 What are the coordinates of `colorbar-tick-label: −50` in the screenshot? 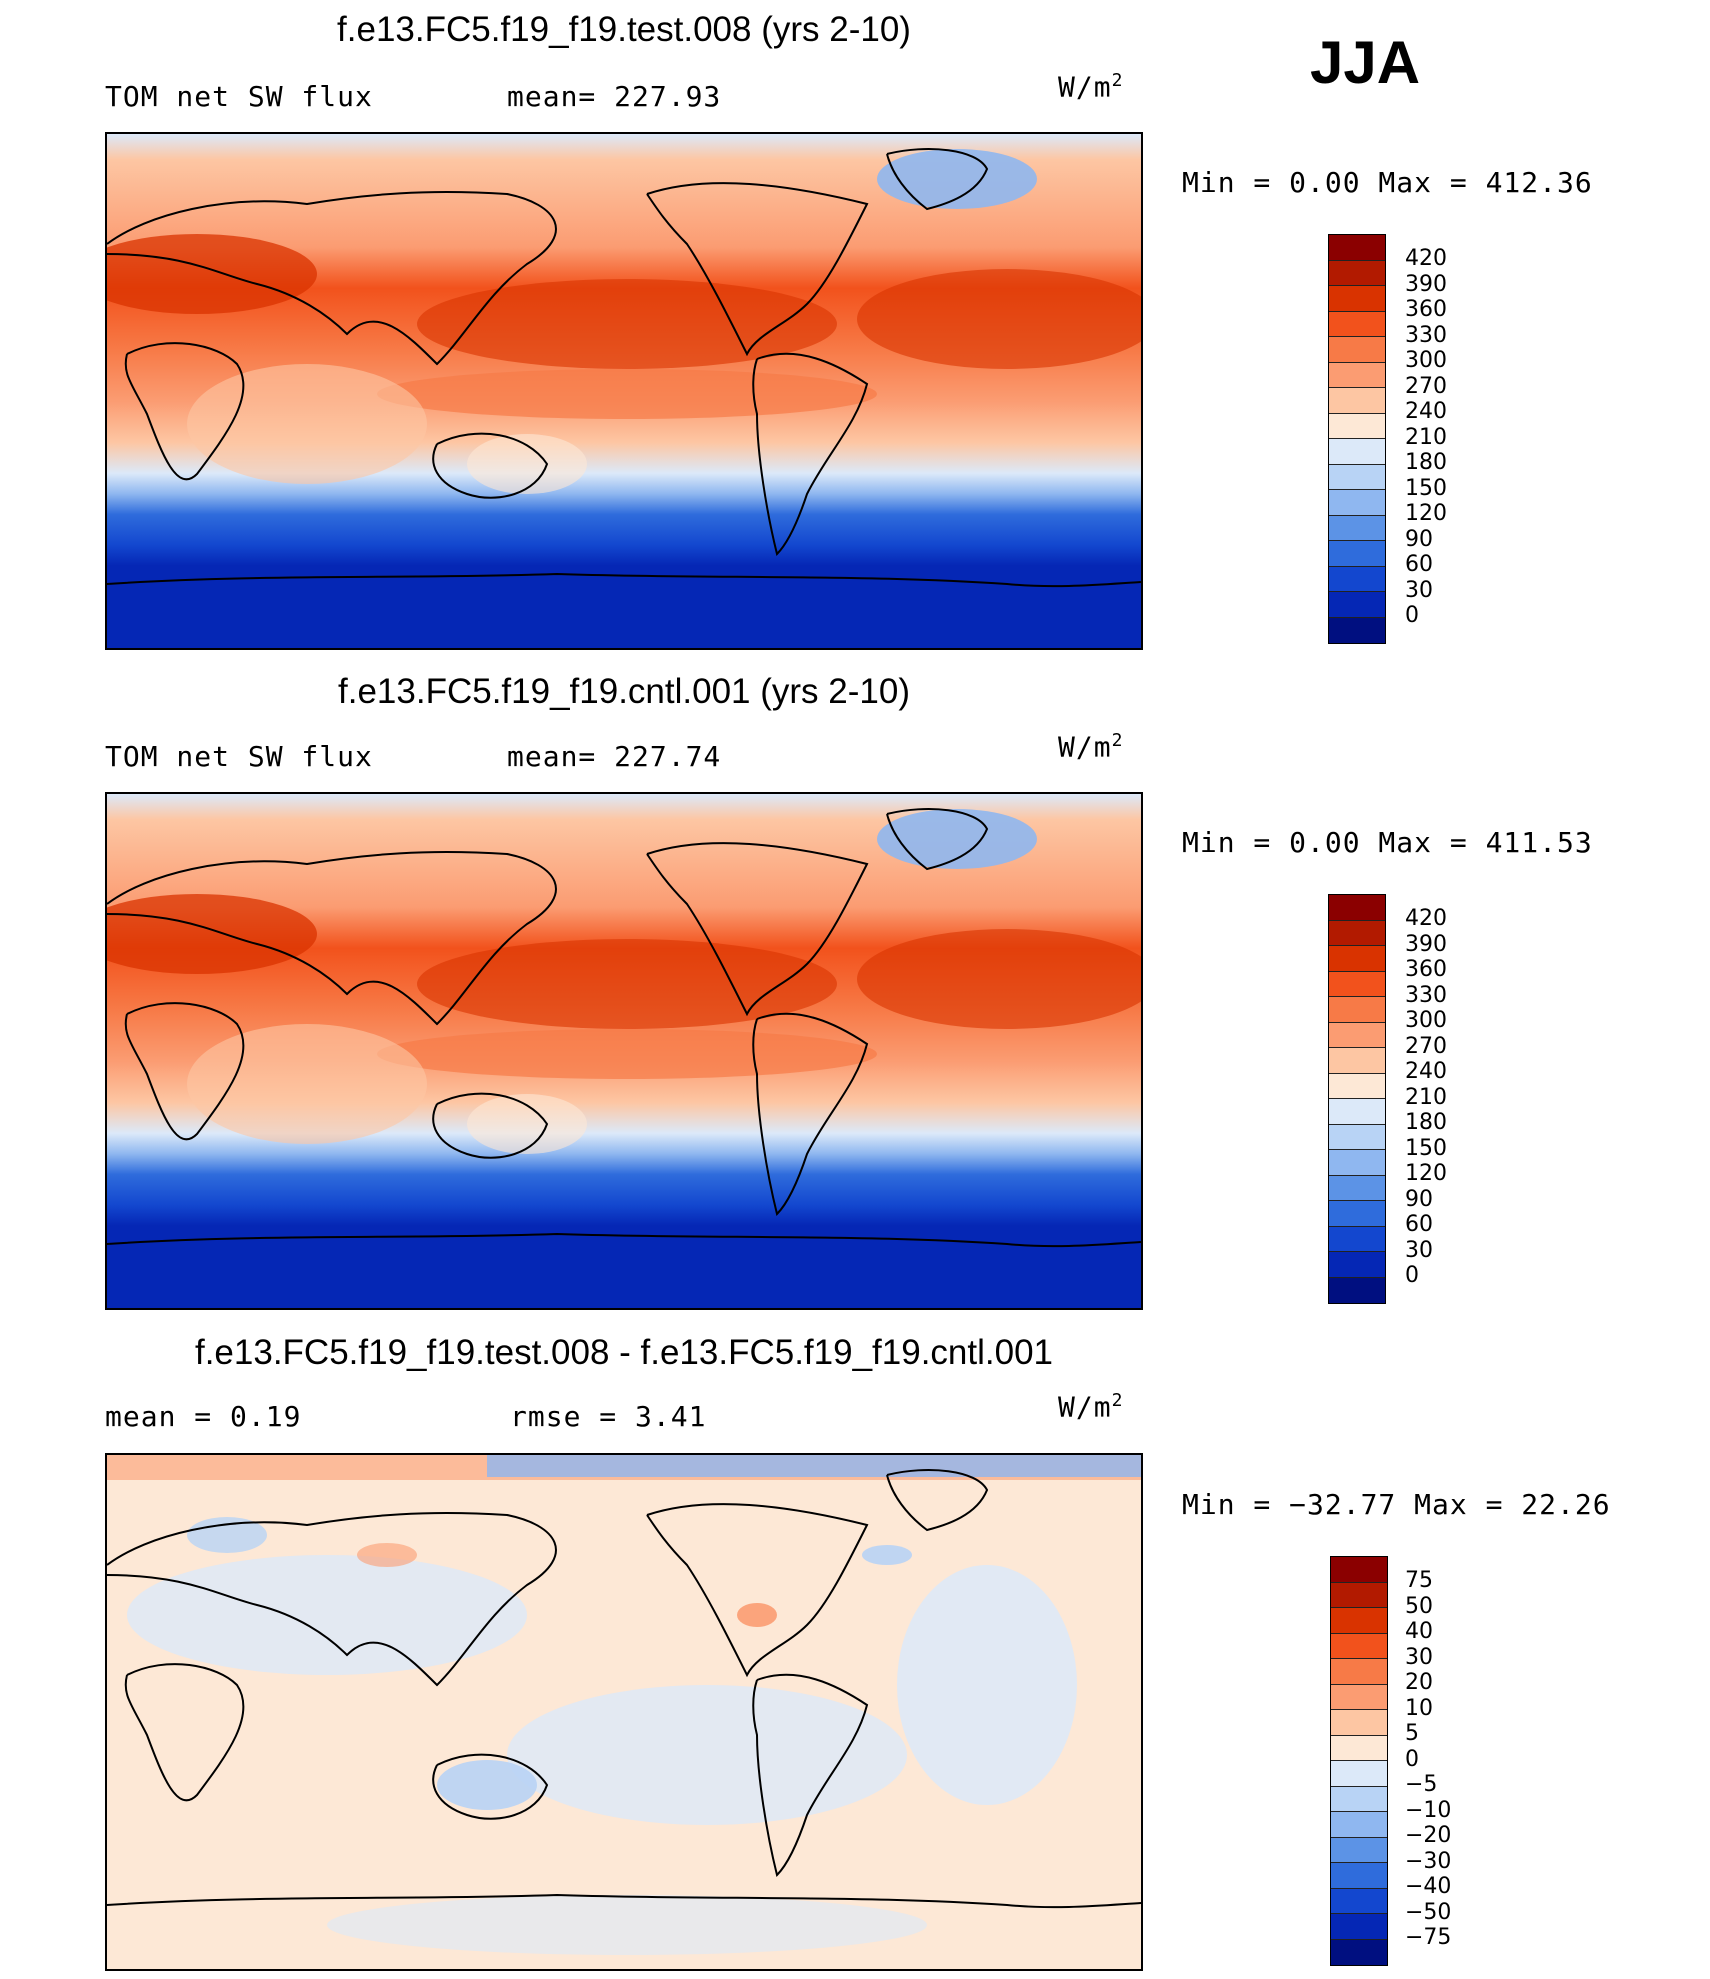 It's located at (1428, 1912).